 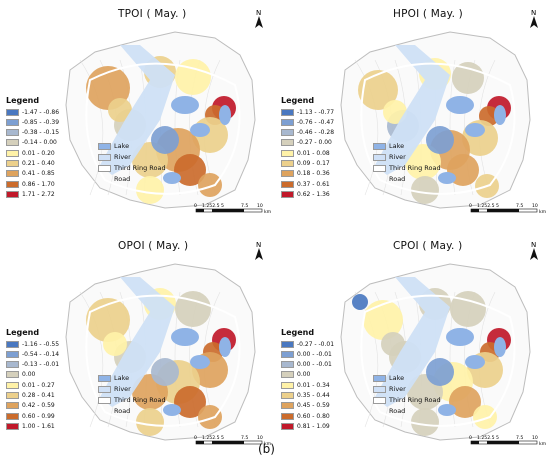 What do you see at coordinates (313, 163) in the screenshot?
I see `legend-label: 0.09 - 0.17` at bounding box center [313, 163].